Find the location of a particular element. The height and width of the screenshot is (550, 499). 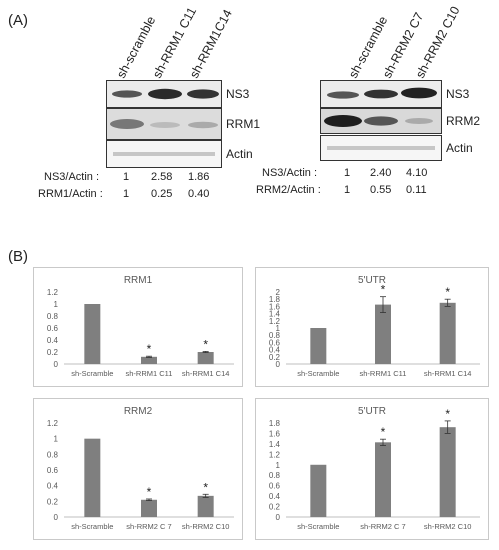

chart-title: RRM2 is located at coordinates (138, 411).